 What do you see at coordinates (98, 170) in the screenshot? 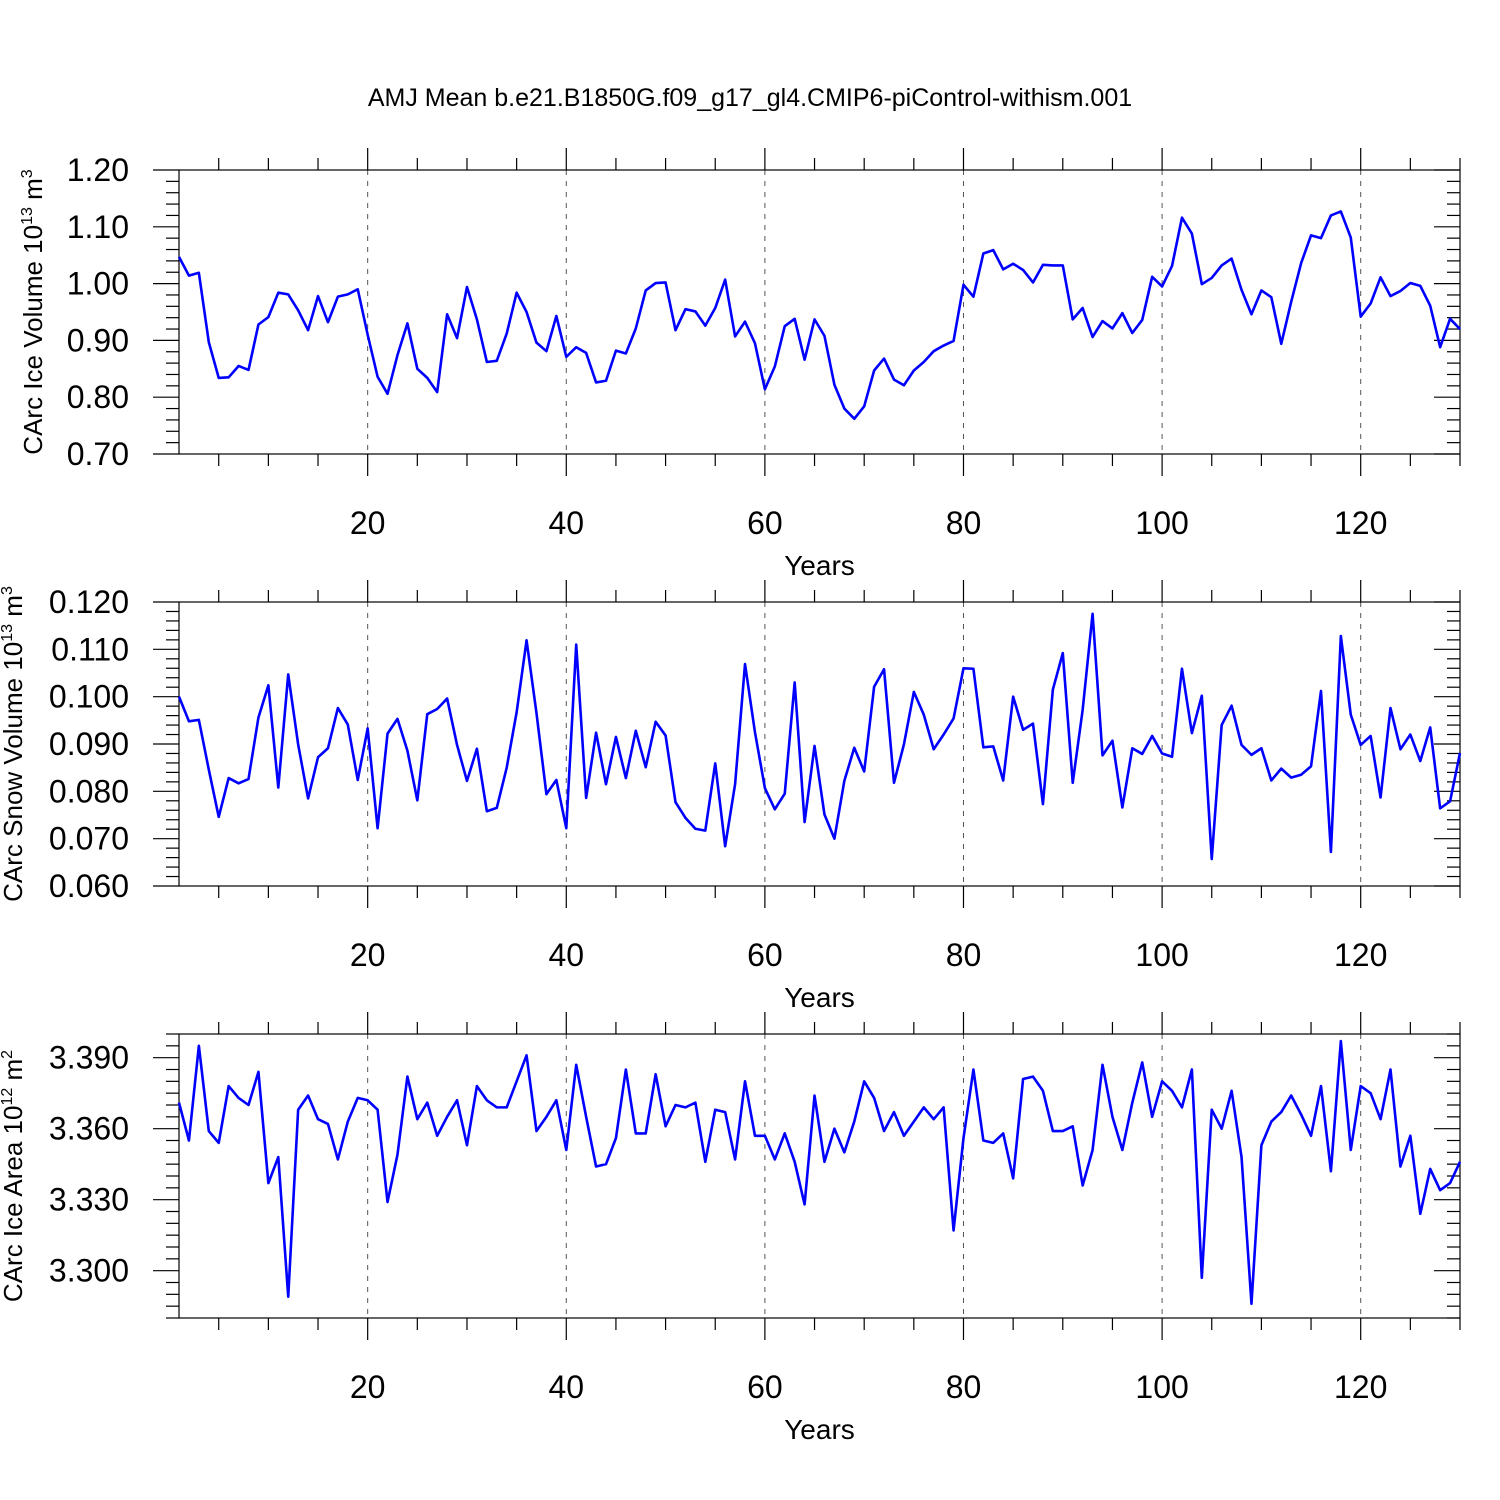
I see `y-tick-label: 1.20` at bounding box center [98, 170].